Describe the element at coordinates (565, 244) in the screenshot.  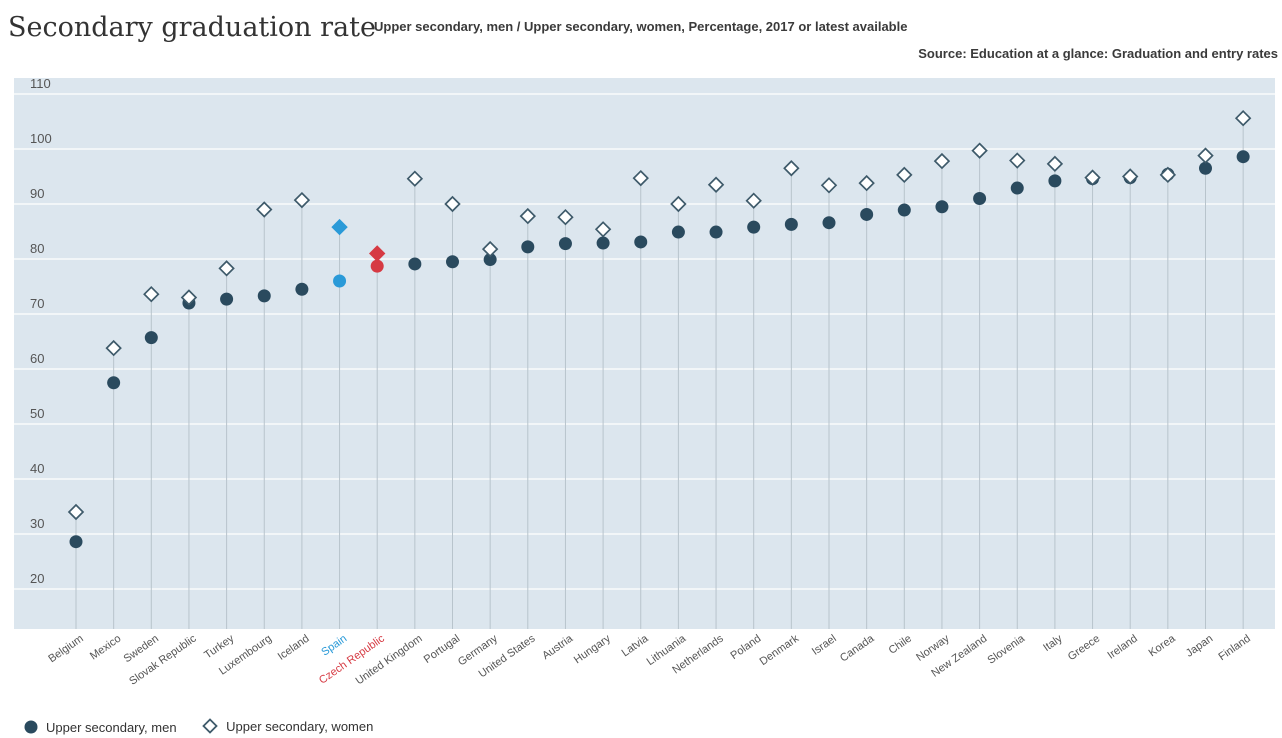
I see `marker-men-austria` at that location.